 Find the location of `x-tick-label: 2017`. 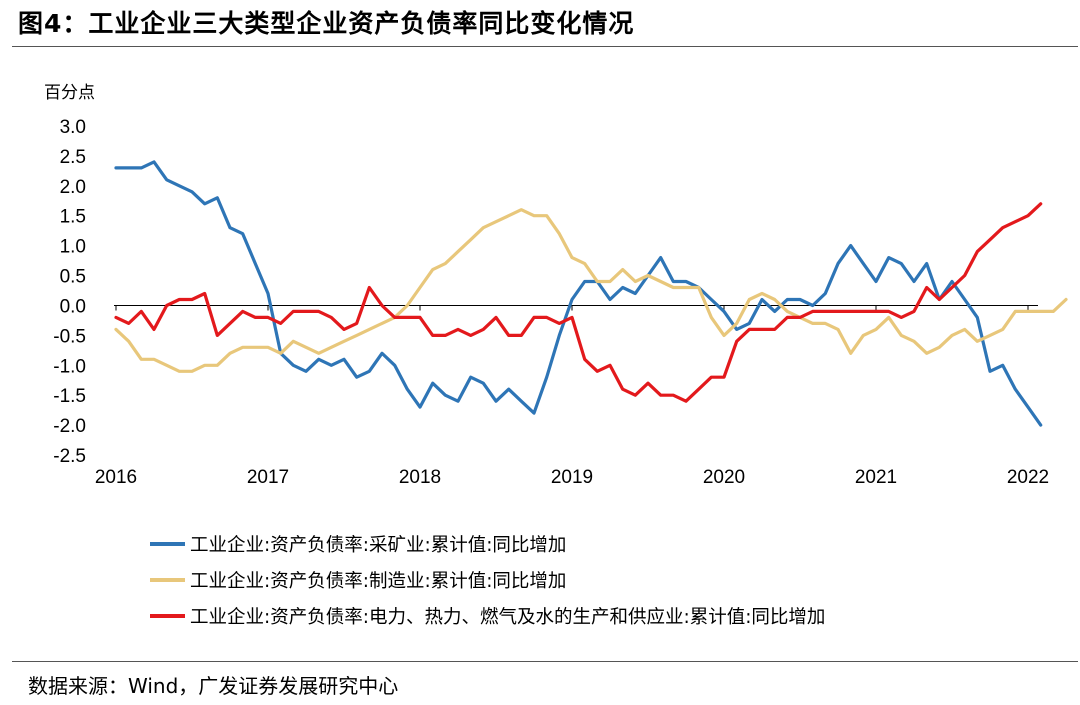

x-tick-label: 2017 is located at coordinates (268, 477).